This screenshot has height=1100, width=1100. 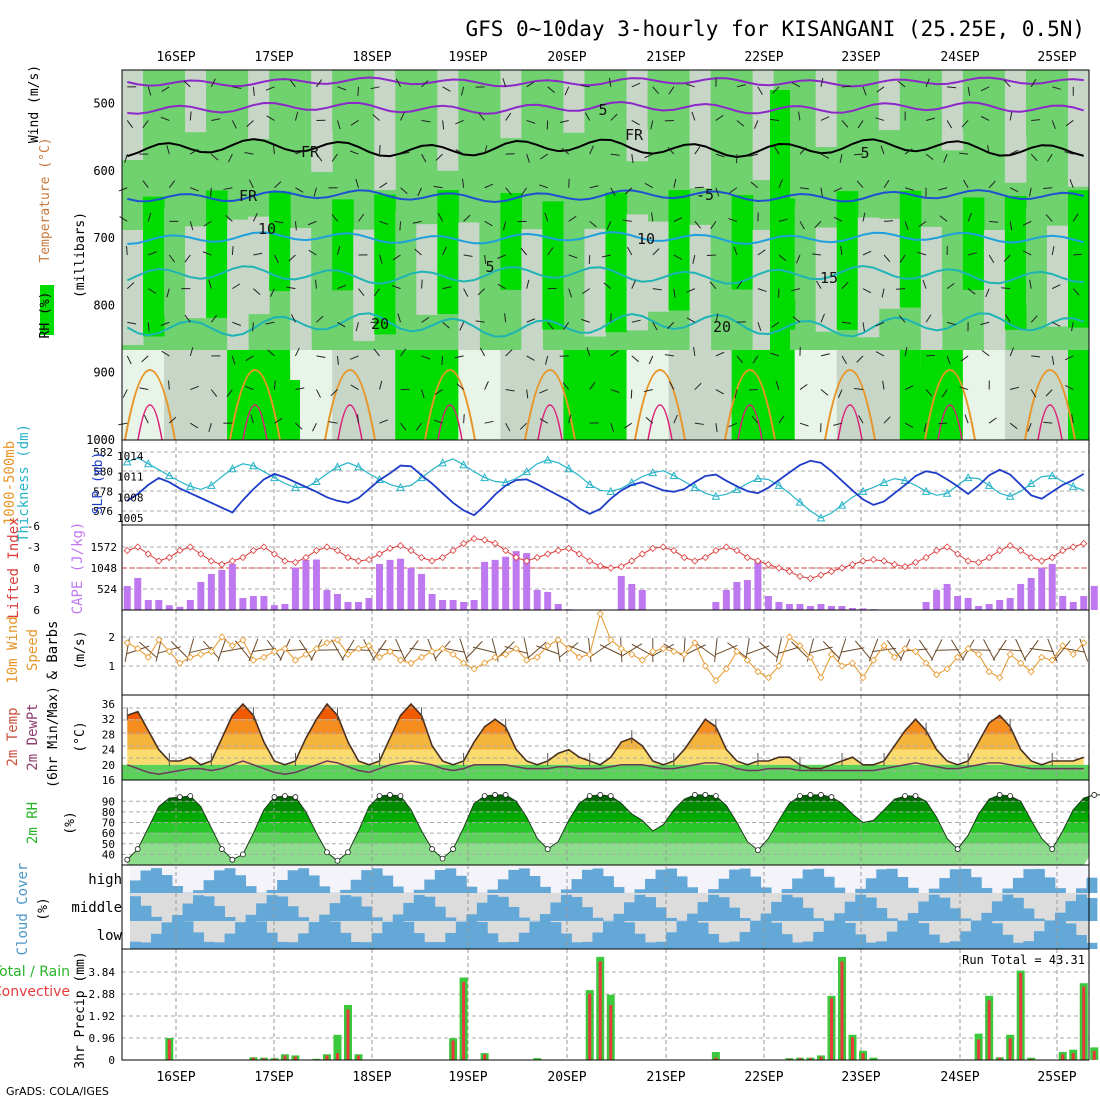 I want to click on date-label-bottom: 25SEP, so click(x=1056, y=1077).